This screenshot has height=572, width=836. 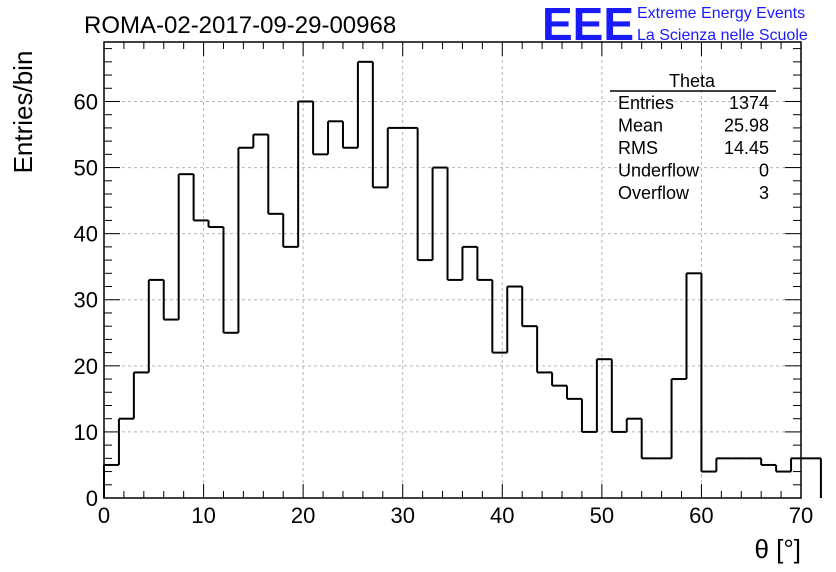 What do you see at coordinates (86, 432) in the screenshot?
I see `y-tick-label: 10` at bounding box center [86, 432].